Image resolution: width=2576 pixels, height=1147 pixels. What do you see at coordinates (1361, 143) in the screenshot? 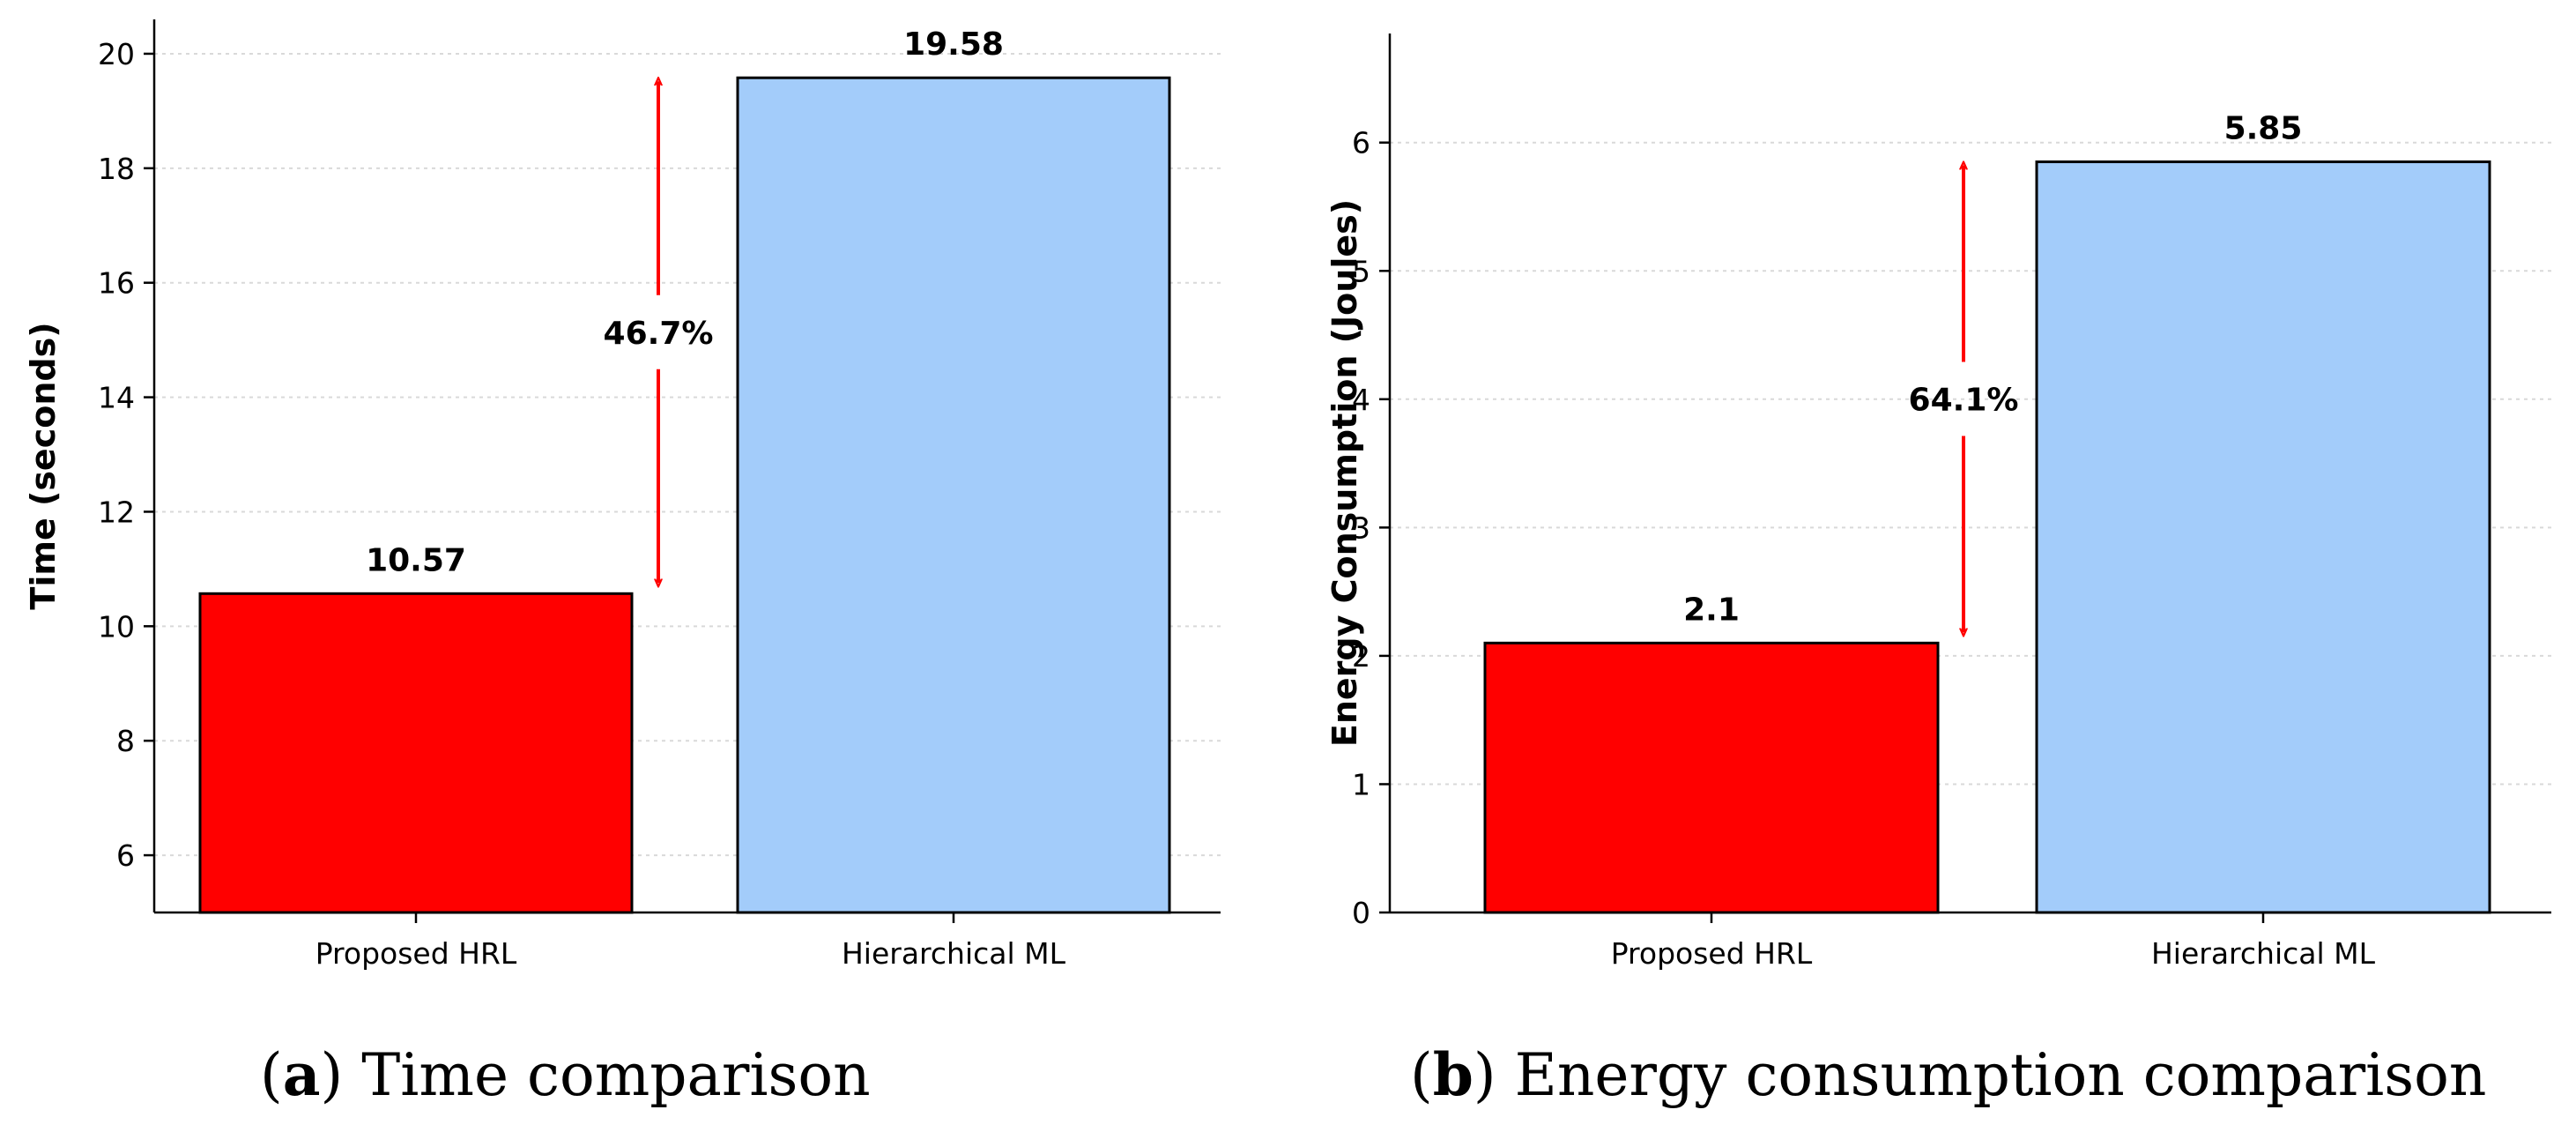
I see `ytick-label-energy-6: 6` at bounding box center [1361, 143].